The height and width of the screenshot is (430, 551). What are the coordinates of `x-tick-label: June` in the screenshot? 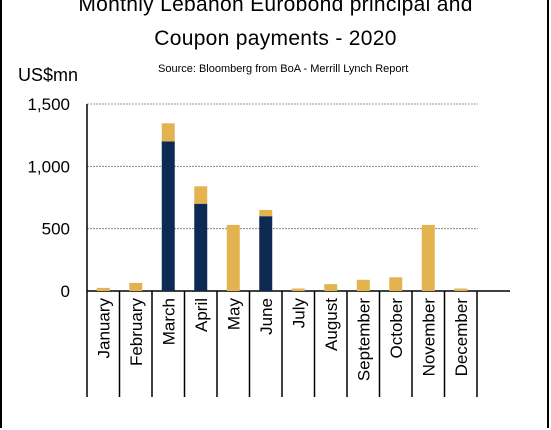 It's located at (266, 316).